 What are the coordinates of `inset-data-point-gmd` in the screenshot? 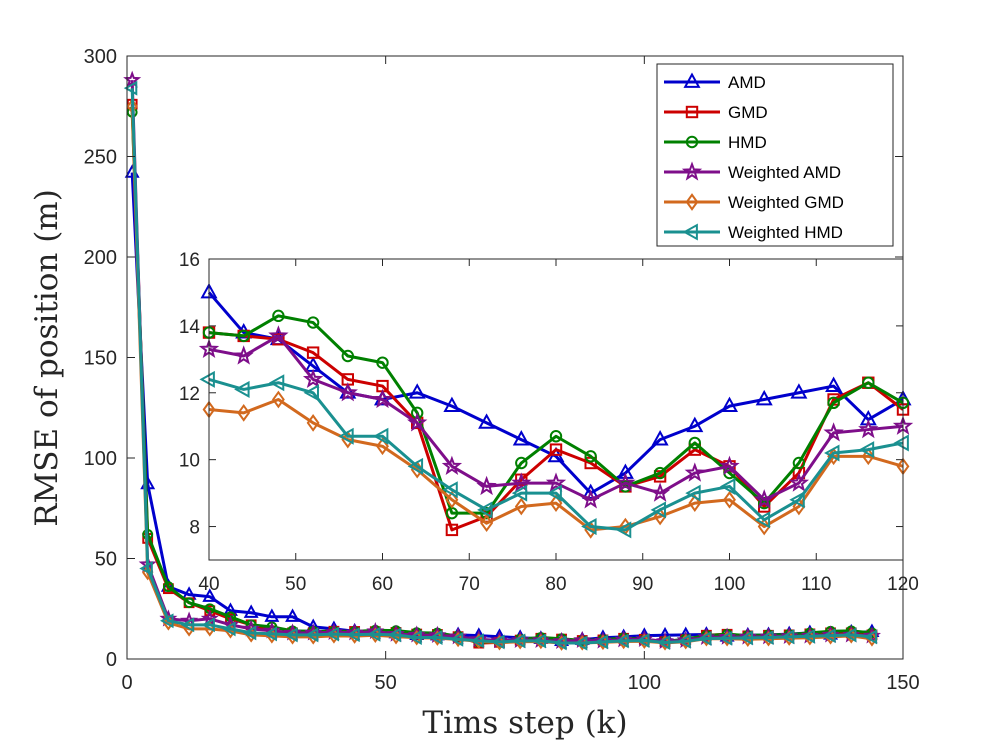 It's located at (452, 530).